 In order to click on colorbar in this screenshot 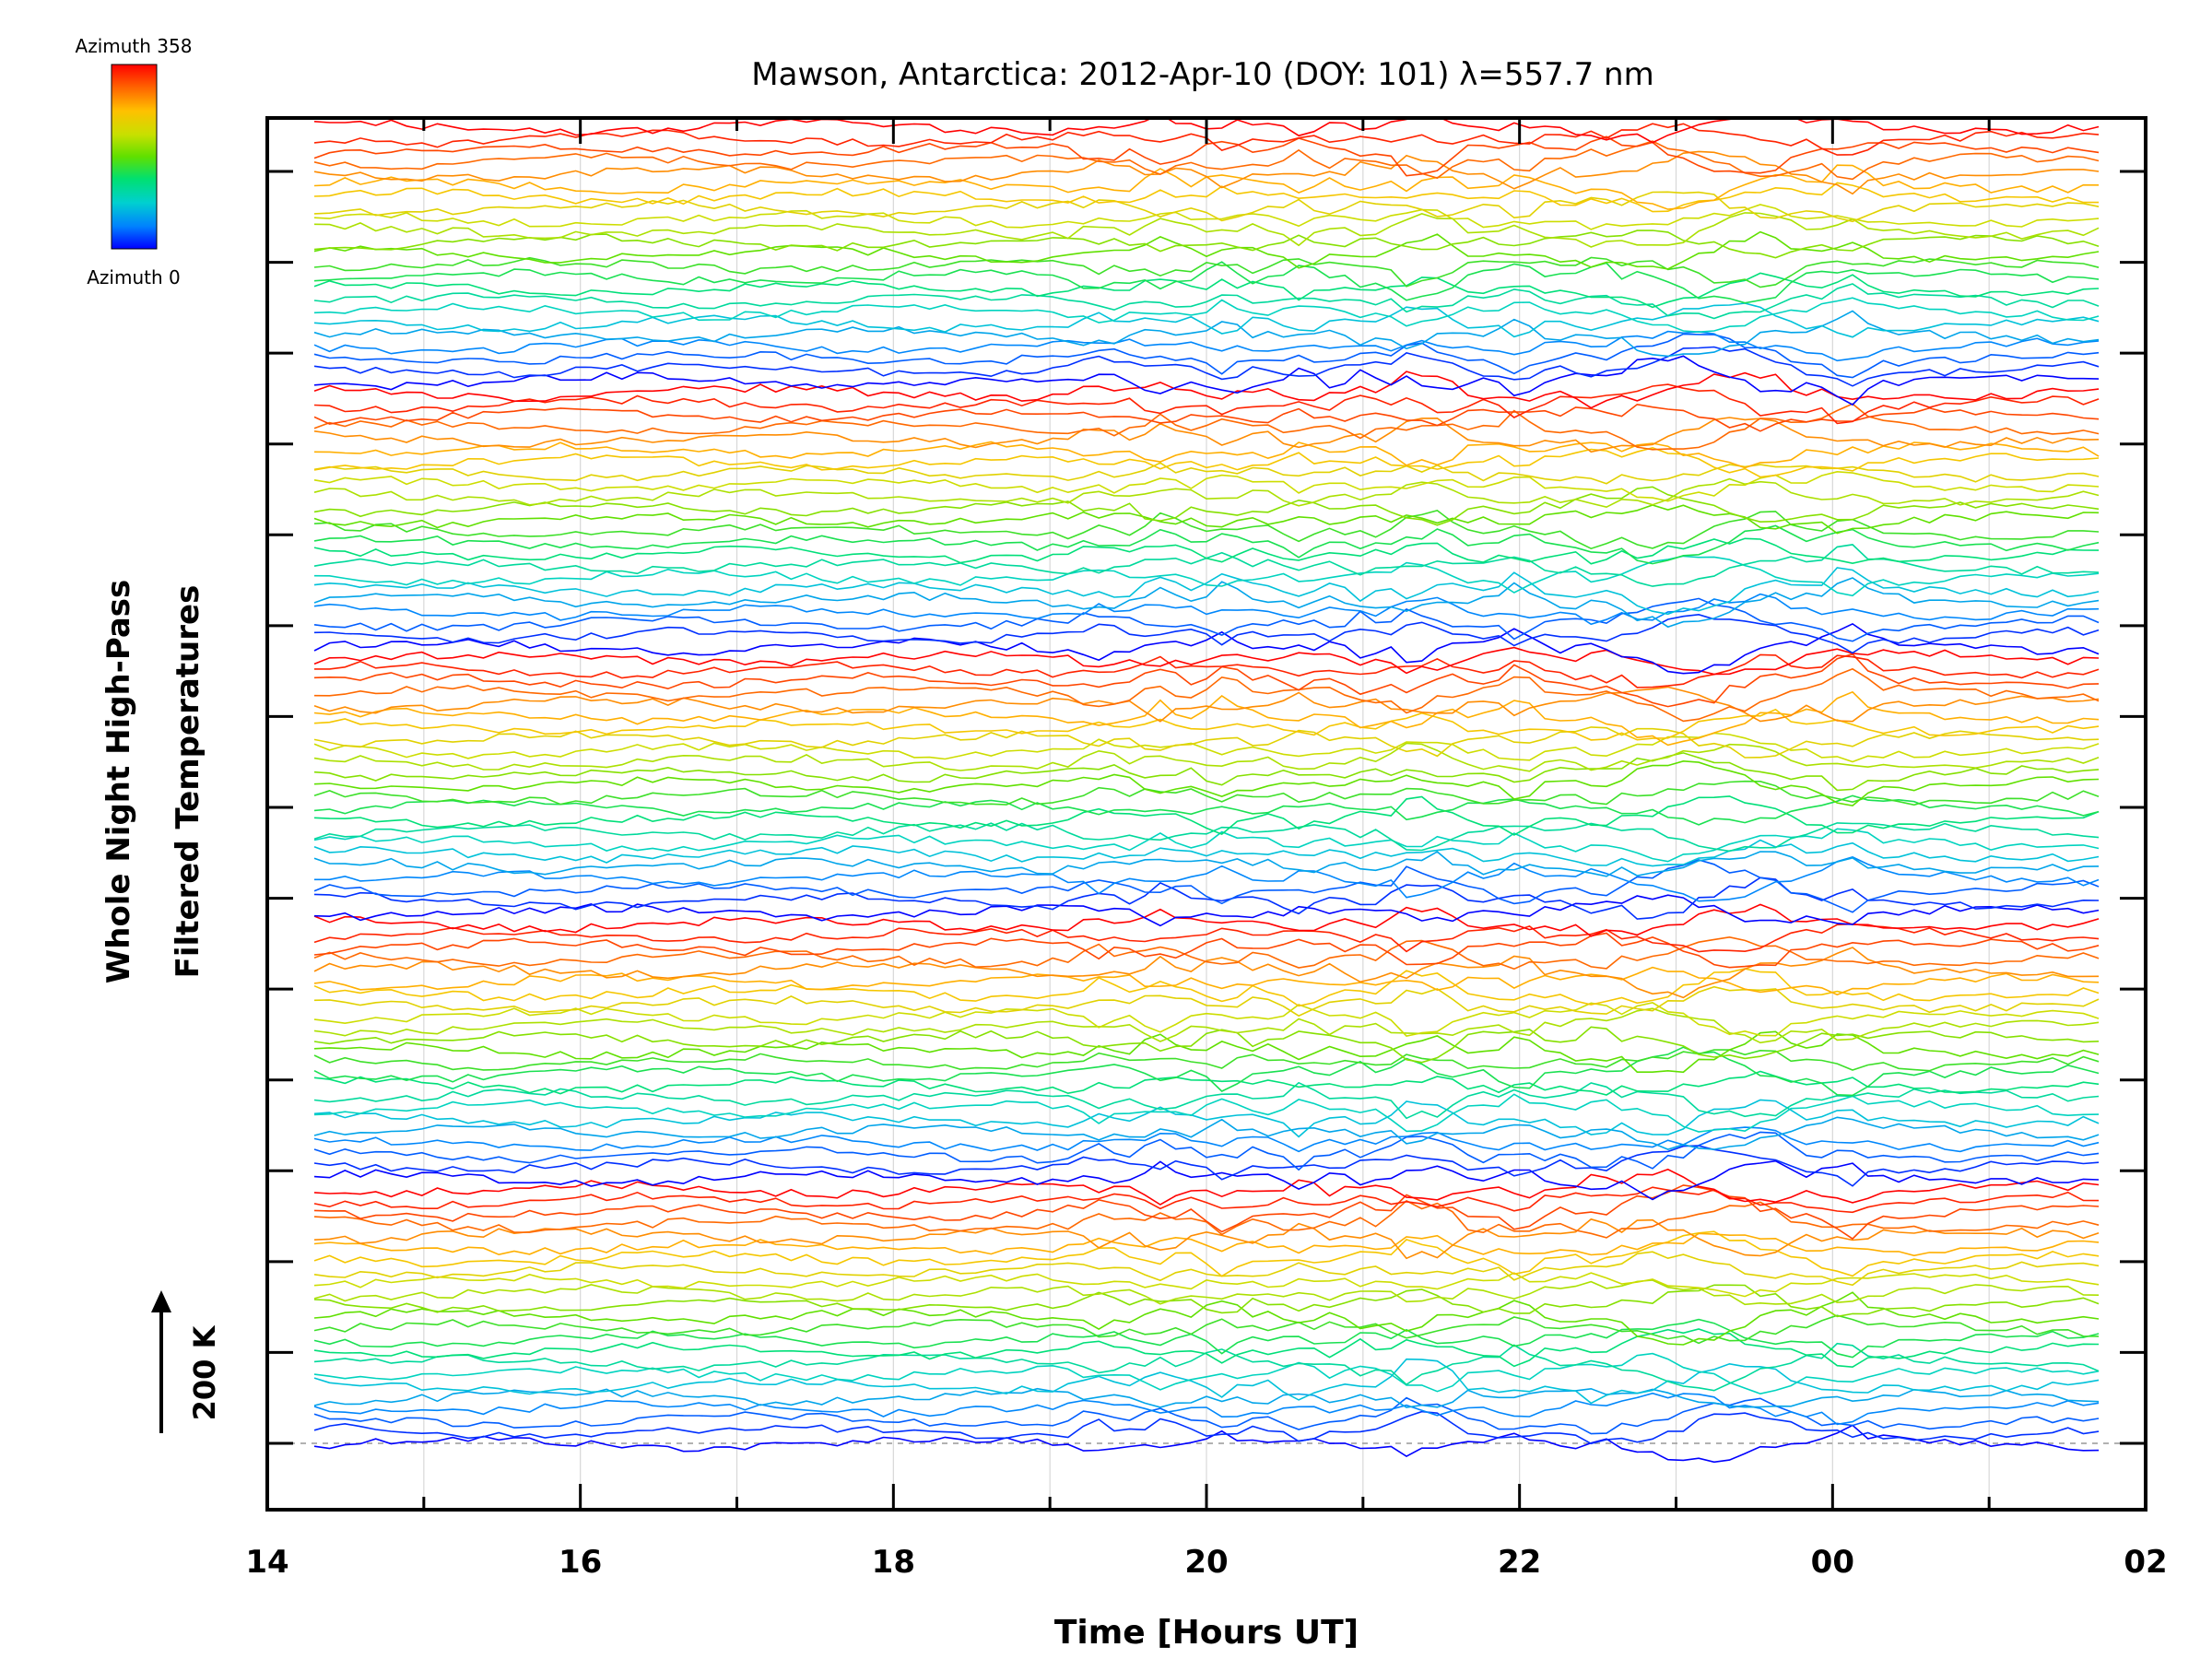, I will do `click(134, 157)`.